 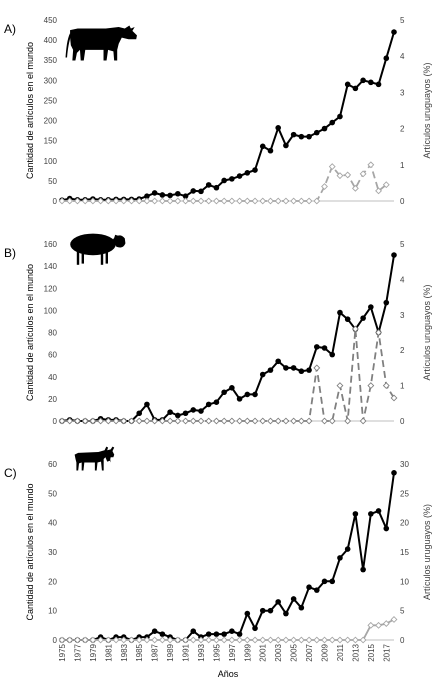 I want to click on y-tick-label: 10, so click(x=52, y=611).